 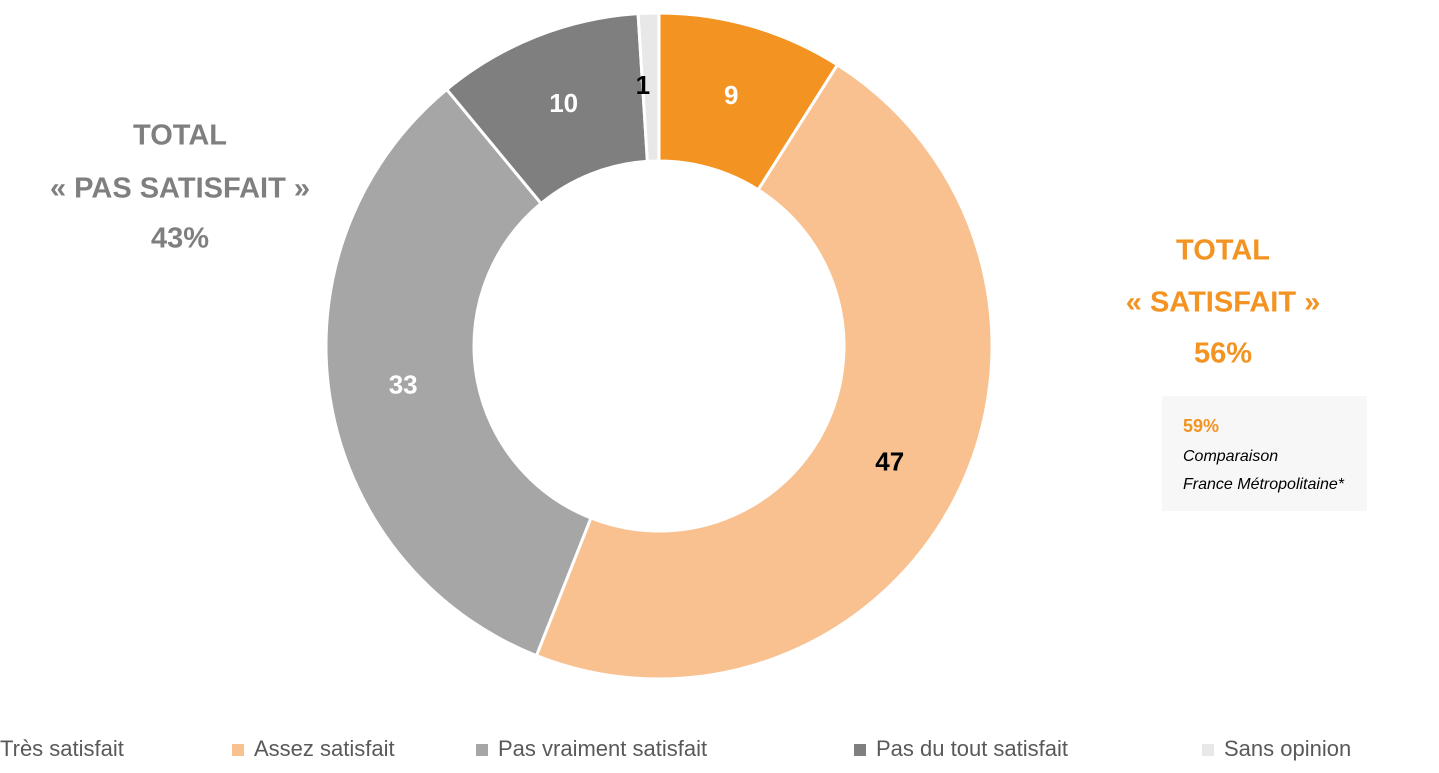 What do you see at coordinates (563, 103) in the screenshot?
I see `slice-label: 10` at bounding box center [563, 103].